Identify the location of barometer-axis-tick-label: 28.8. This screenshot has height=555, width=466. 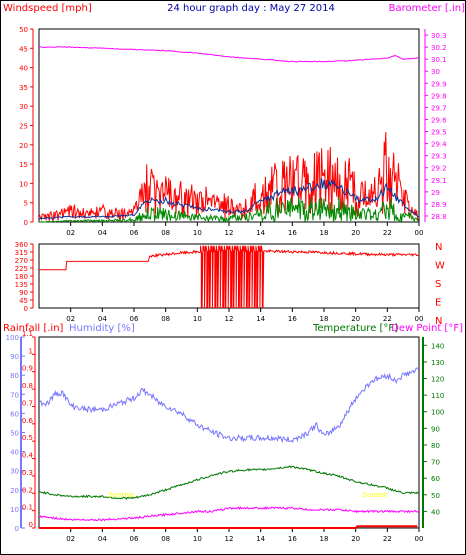
(439, 217).